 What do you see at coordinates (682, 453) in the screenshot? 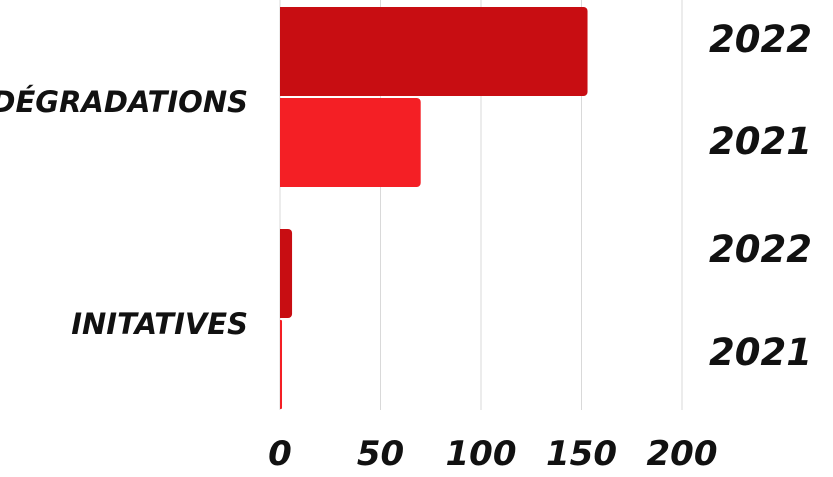
I see `x-tick-label-200: 200` at bounding box center [682, 453].